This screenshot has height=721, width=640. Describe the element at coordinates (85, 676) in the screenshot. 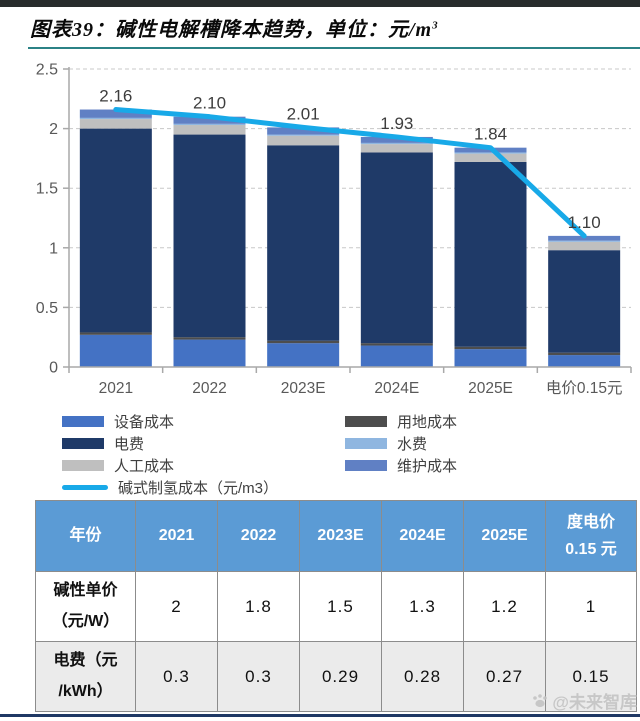

I see `table-row-label: 电费（元/kWh）` at that location.